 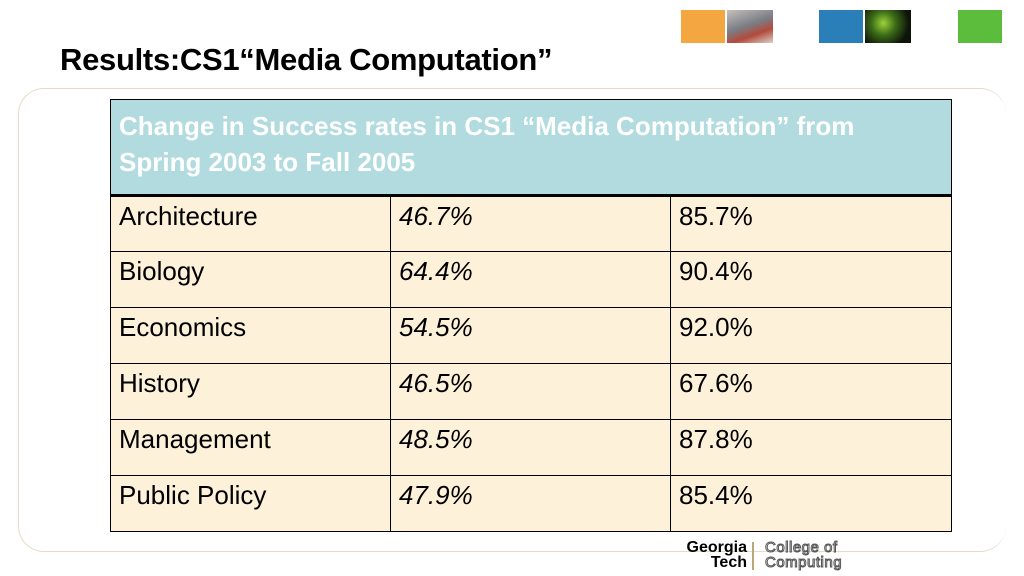 What do you see at coordinates (753, 556) in the screenshot?
I see `logo-divider` at bounding box center [753, 556].